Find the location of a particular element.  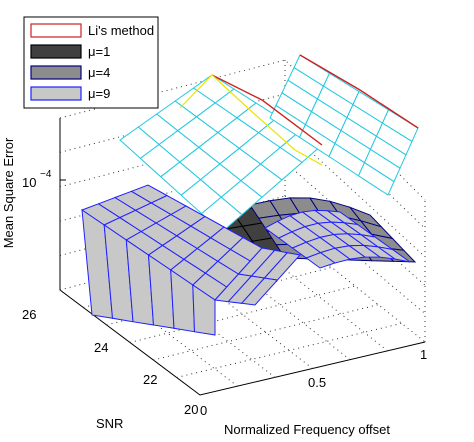

surface-mu9-front is located at coordinates (171, 242).